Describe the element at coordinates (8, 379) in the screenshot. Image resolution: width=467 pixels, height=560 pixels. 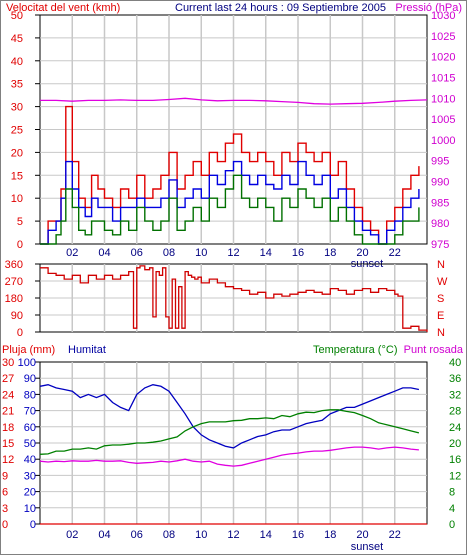
I see `rain-y-tick-label: 27` at that location.